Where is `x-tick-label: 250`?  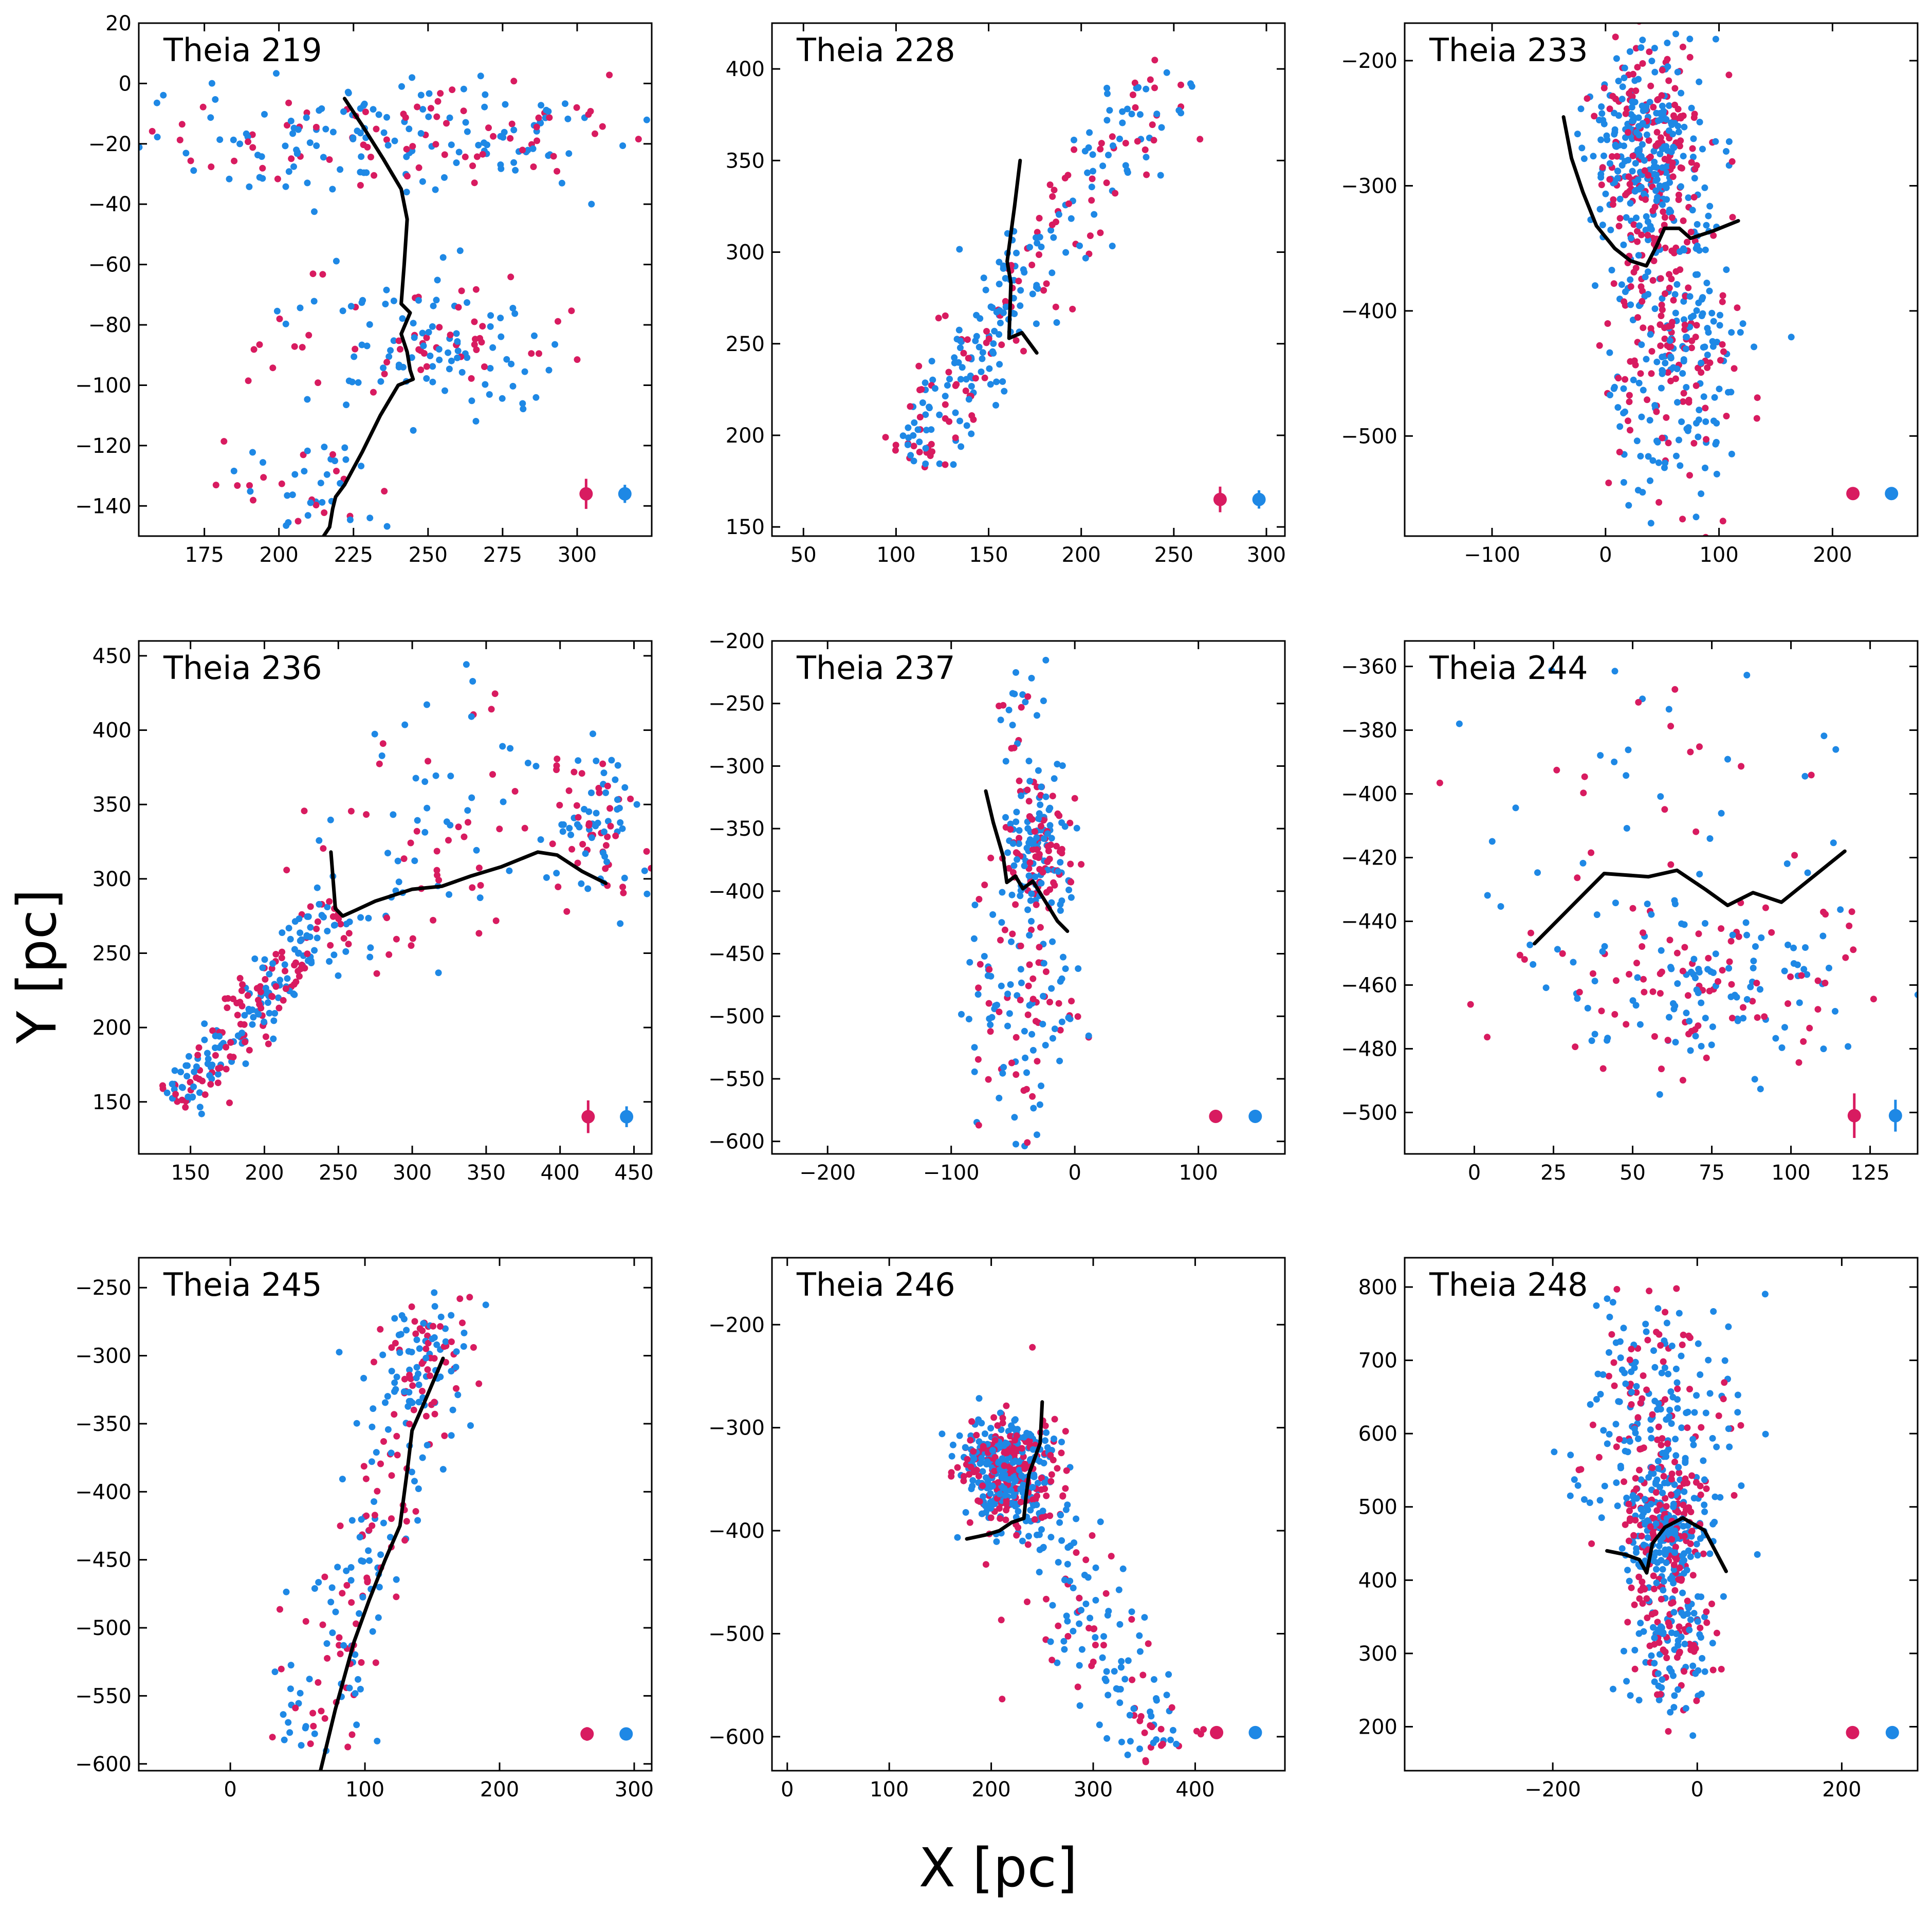
x-tick-label: 250 is located at coordinates (338, 1173).